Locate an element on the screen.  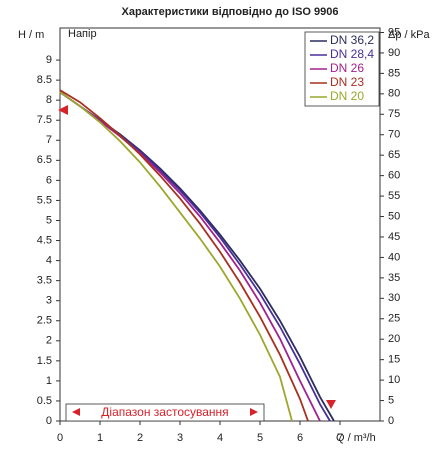
y2-tick-label: 95 is located at coordinates (394, 32).